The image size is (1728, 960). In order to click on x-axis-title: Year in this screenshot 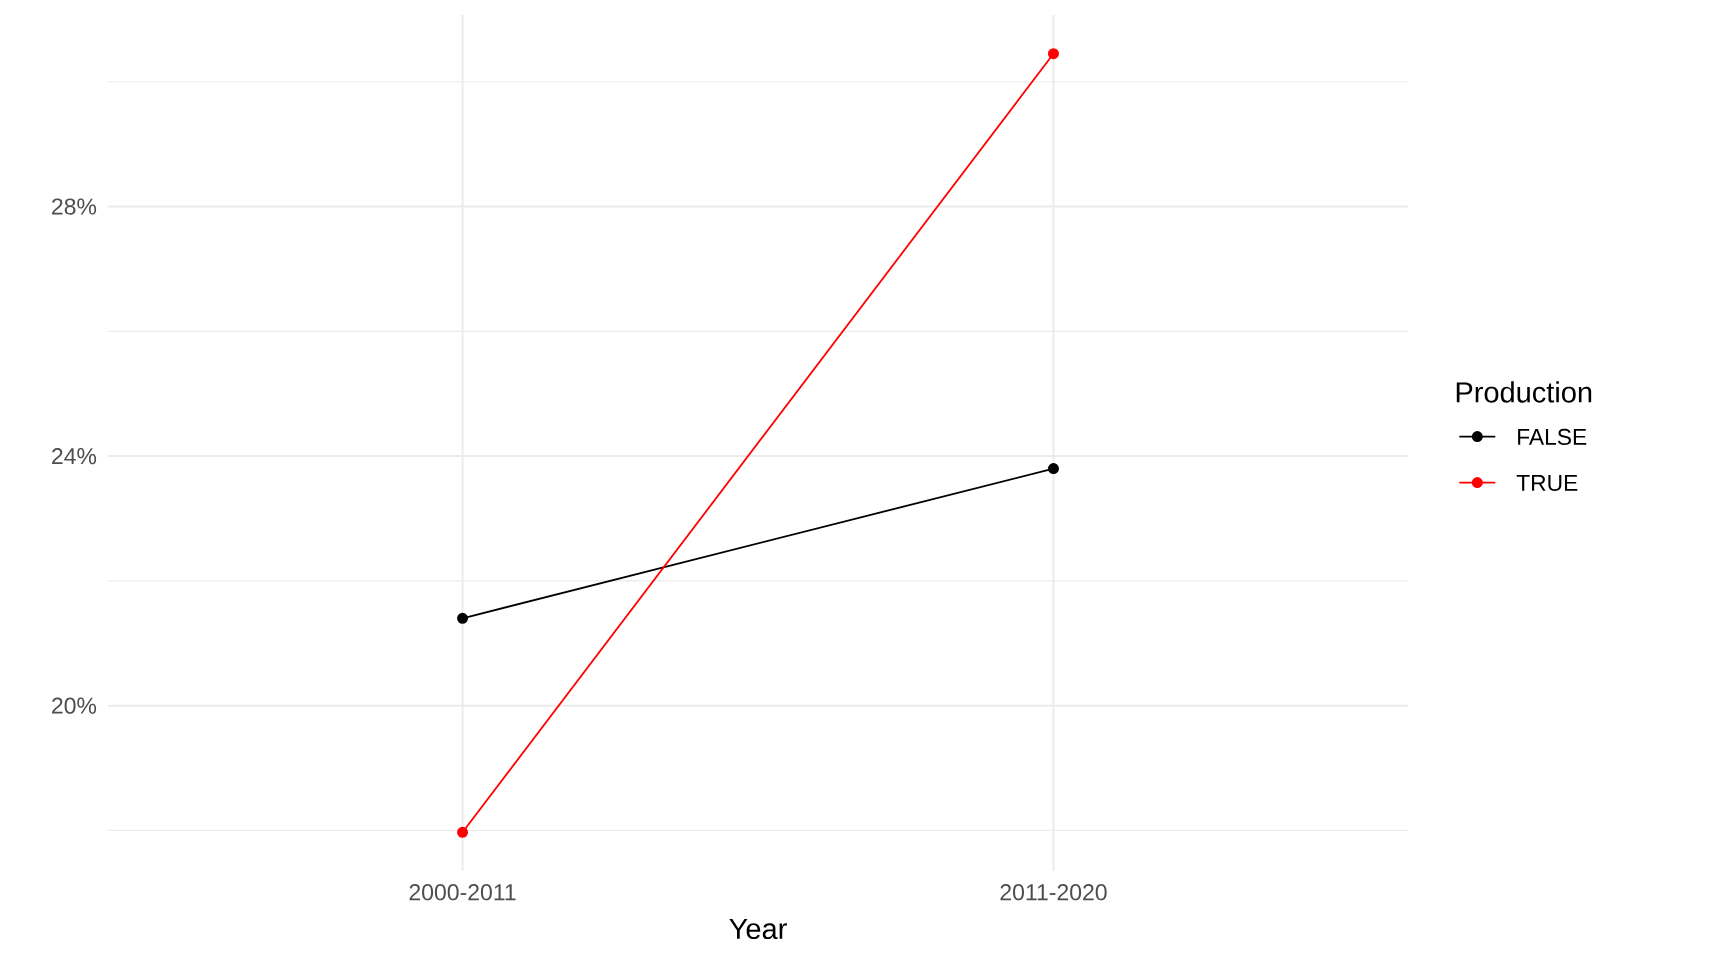, I will do `click(758, 929)`.